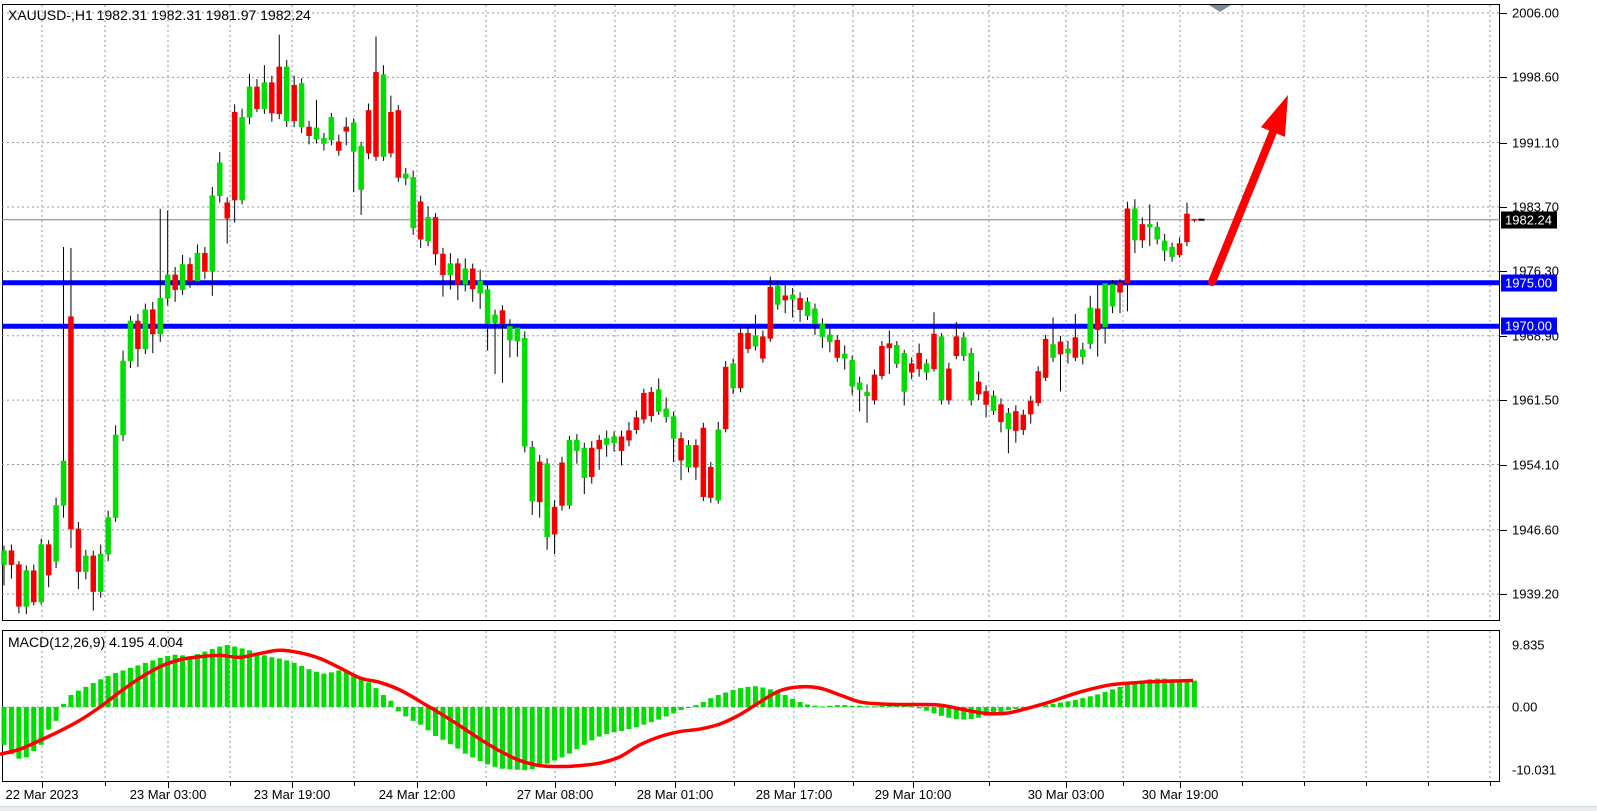 The image size is (1597, 811). Describe the element at coordinates (1535, 465) in the screenshot. I see `price-tick-label: 1954.10` at that location.